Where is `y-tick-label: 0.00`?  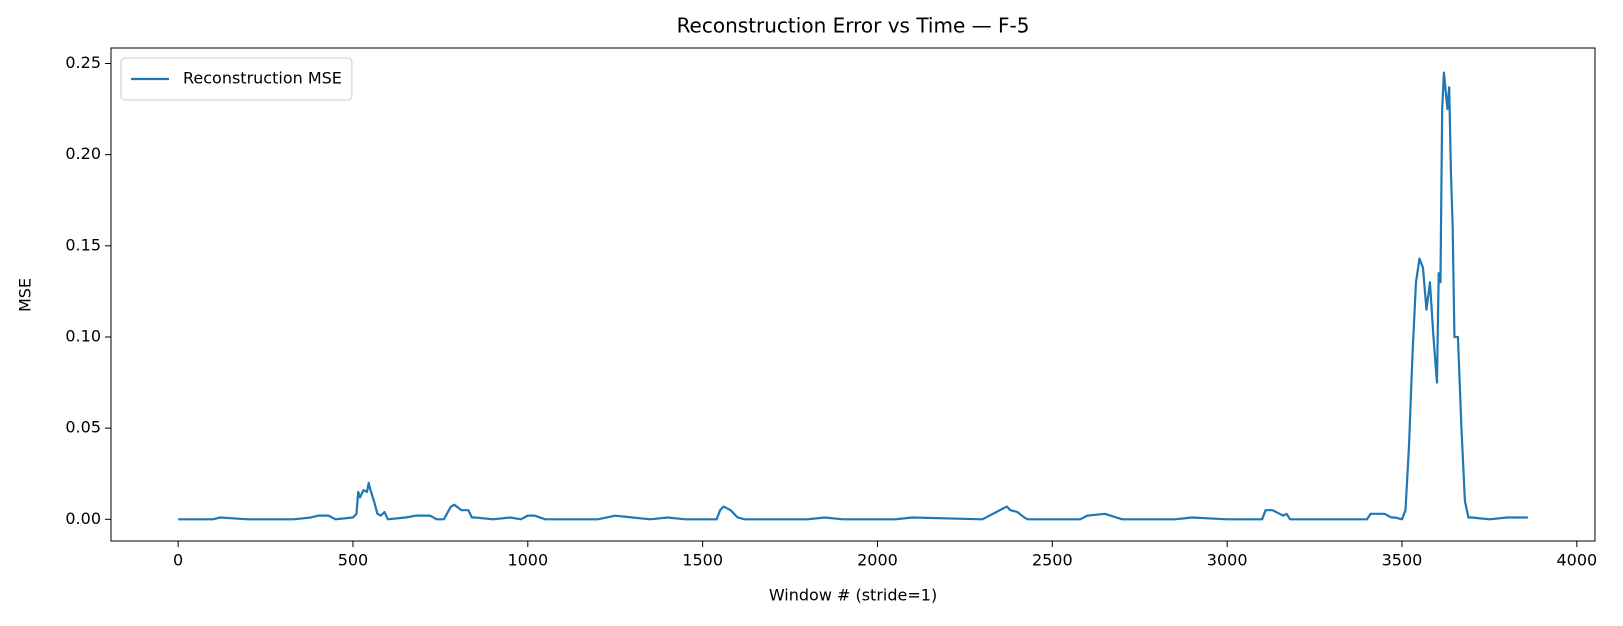 y-tick-label: 0.00 is located at coordinates (83, 518).